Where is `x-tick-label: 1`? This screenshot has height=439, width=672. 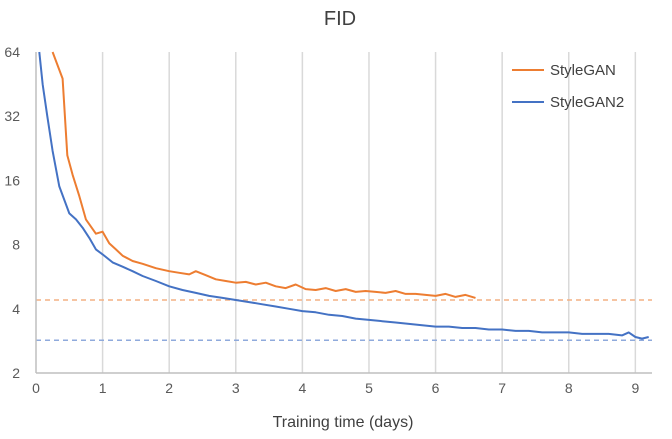
x-tick-label: 1 is located at coordinates (103, 388).